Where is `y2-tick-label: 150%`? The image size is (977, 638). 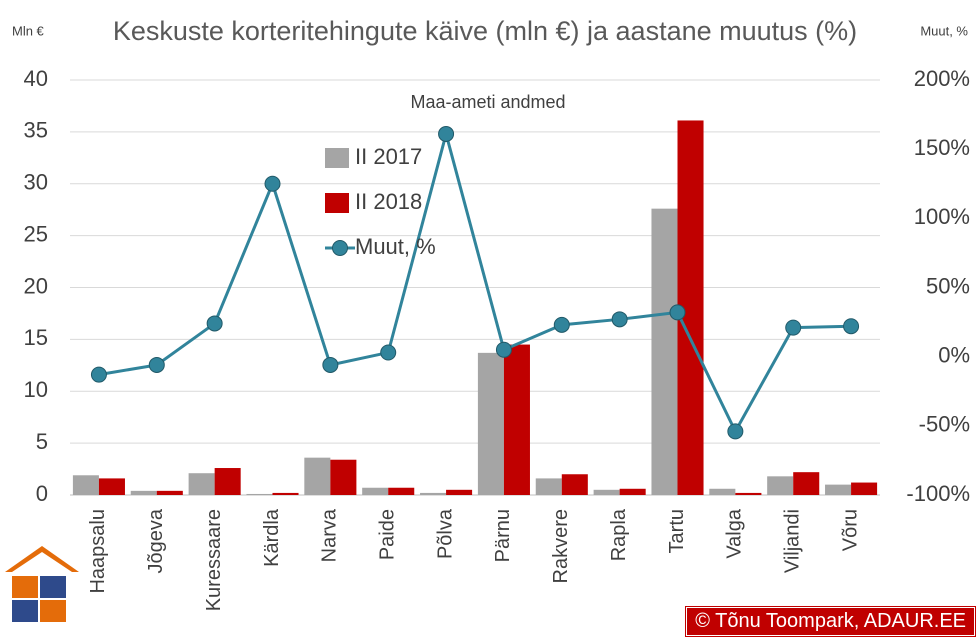 y2-tick-label: 150% is located at coordinates (942, 147).